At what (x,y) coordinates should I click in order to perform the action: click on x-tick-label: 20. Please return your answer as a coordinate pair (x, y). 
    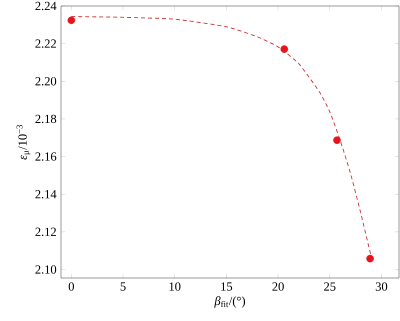
    Looking at the image, I should click on (278, 286).